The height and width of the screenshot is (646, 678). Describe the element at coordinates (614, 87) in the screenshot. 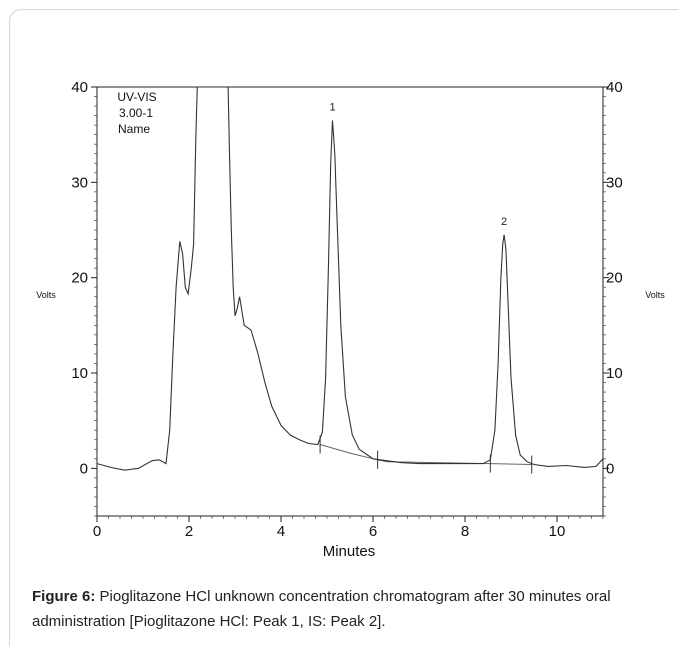

I see `y-tick-label-right: 40` at that location.